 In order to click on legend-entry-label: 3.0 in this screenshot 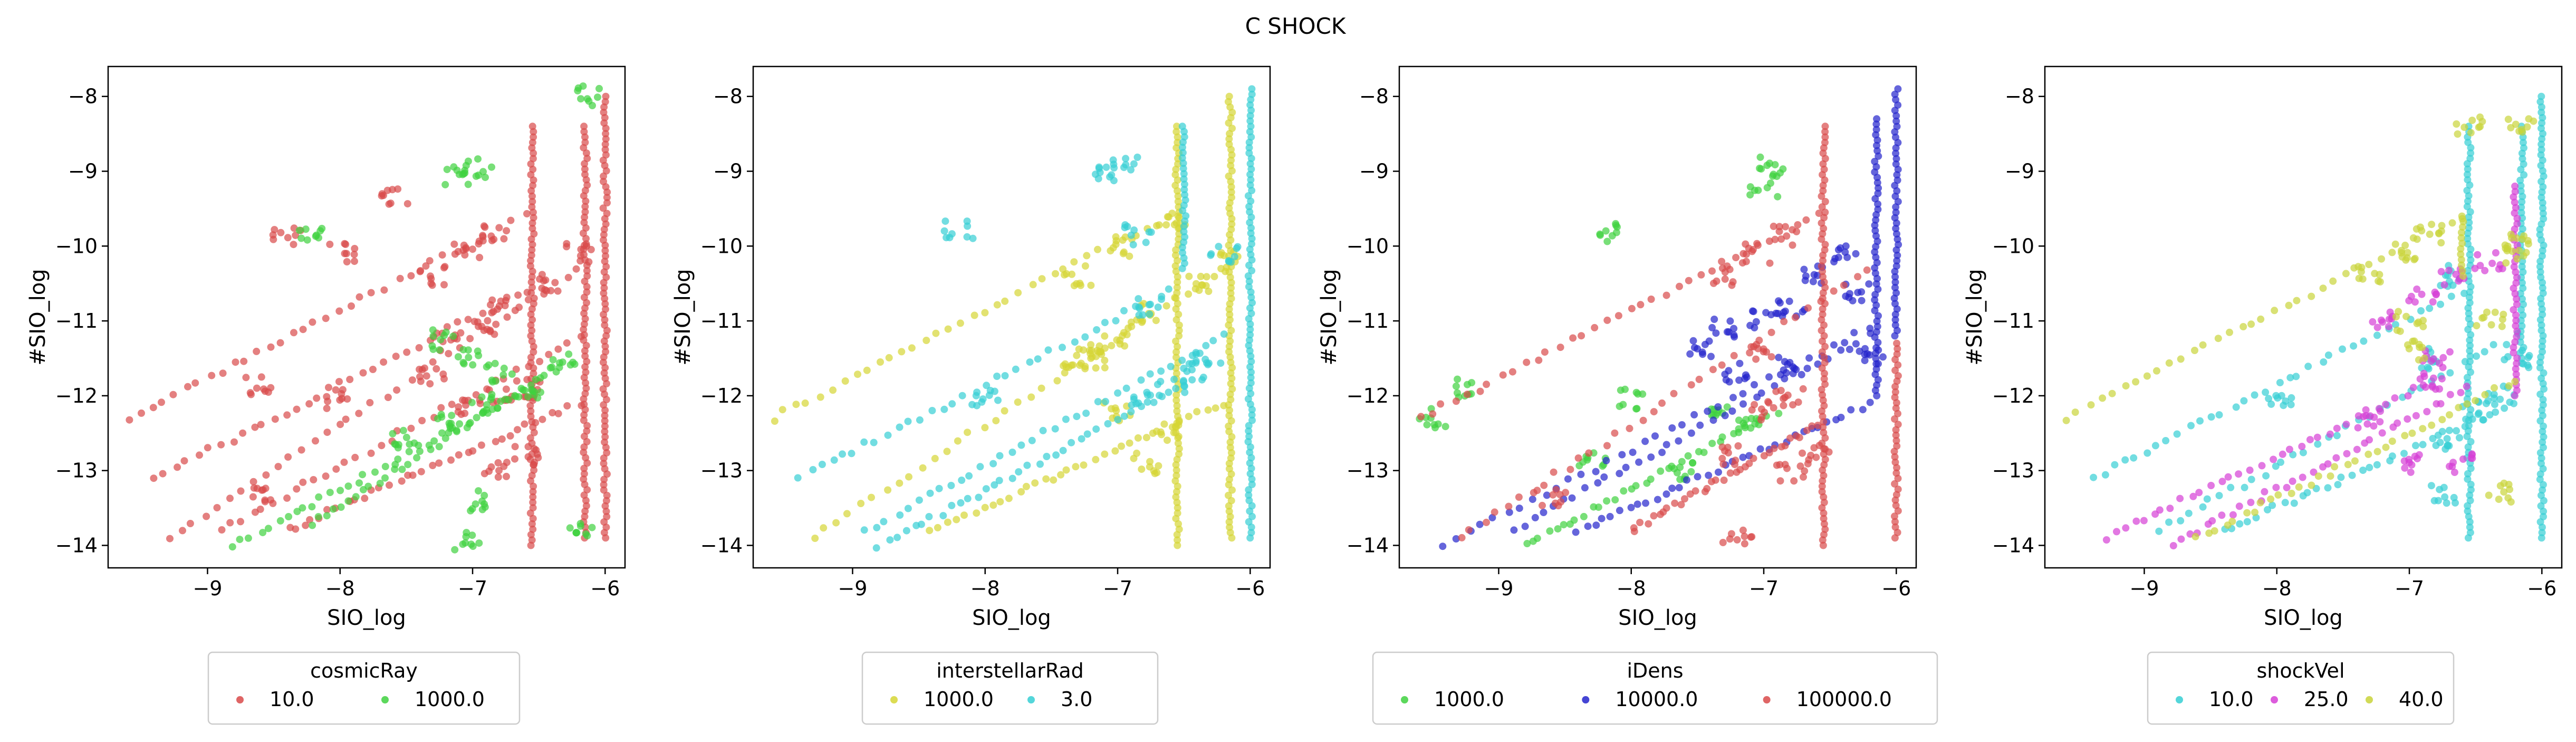, I will do `click(1077, 700)`.